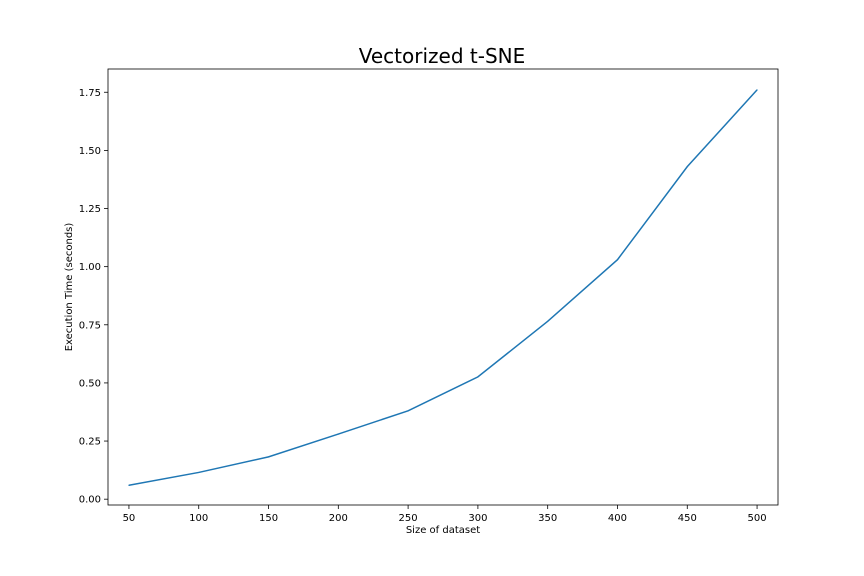 The width and height of the screenshot is (864, 576). I want to click on x-tick-label: 450, so click(687, 518).